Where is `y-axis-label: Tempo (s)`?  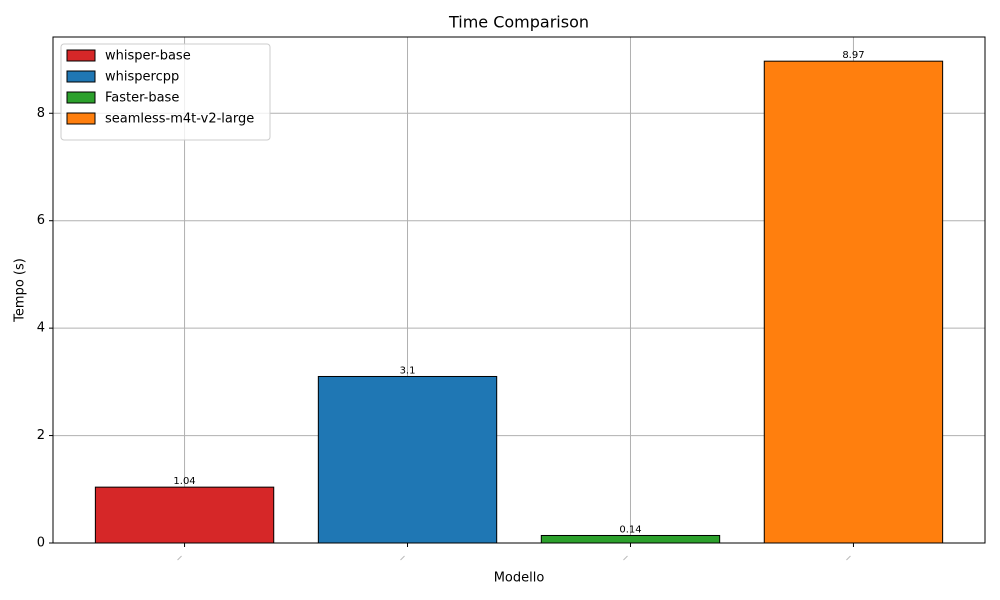
y-axis-label: Tempo (s) is located at coordinates (20, 290).